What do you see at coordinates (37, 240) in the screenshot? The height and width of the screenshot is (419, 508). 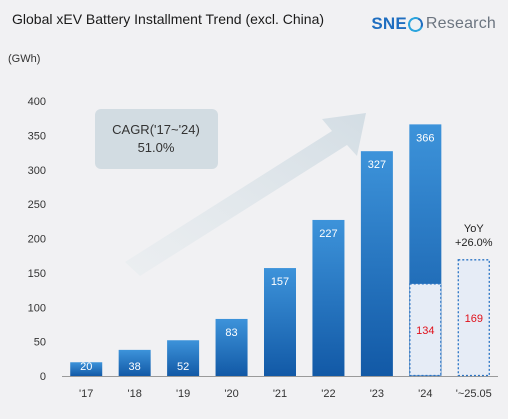 I see `y-tick-label: 200` at bounding box center [37, 240].